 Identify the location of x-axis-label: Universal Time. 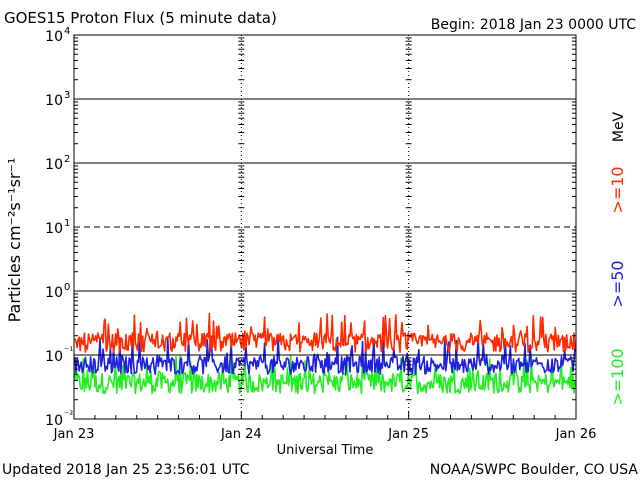
(325, 450).